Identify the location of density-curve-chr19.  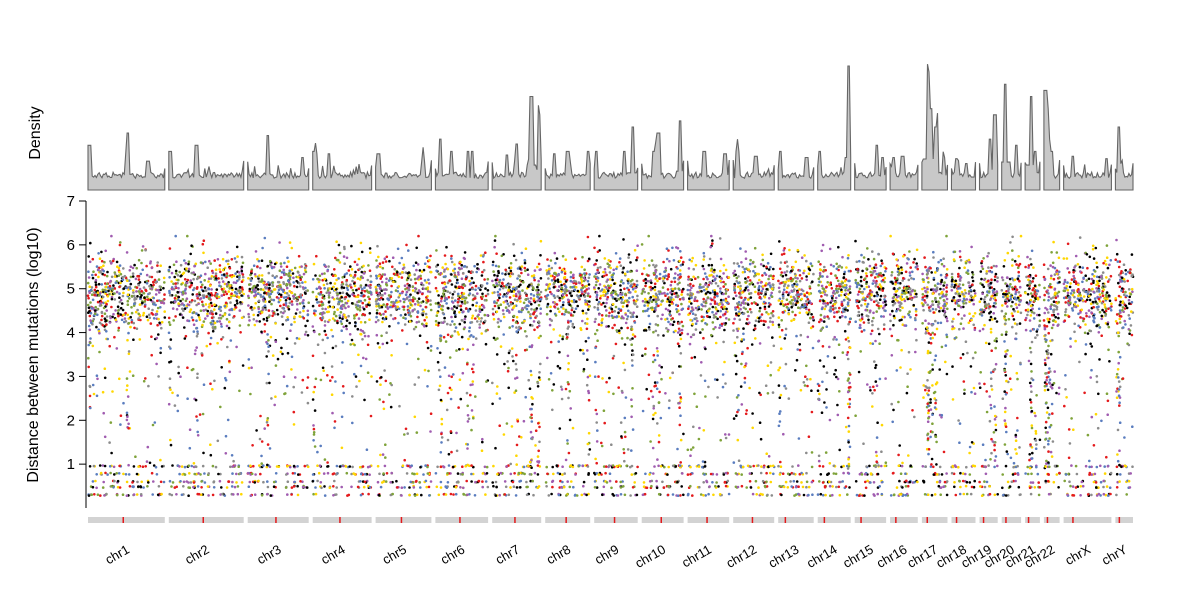
(988, 152).